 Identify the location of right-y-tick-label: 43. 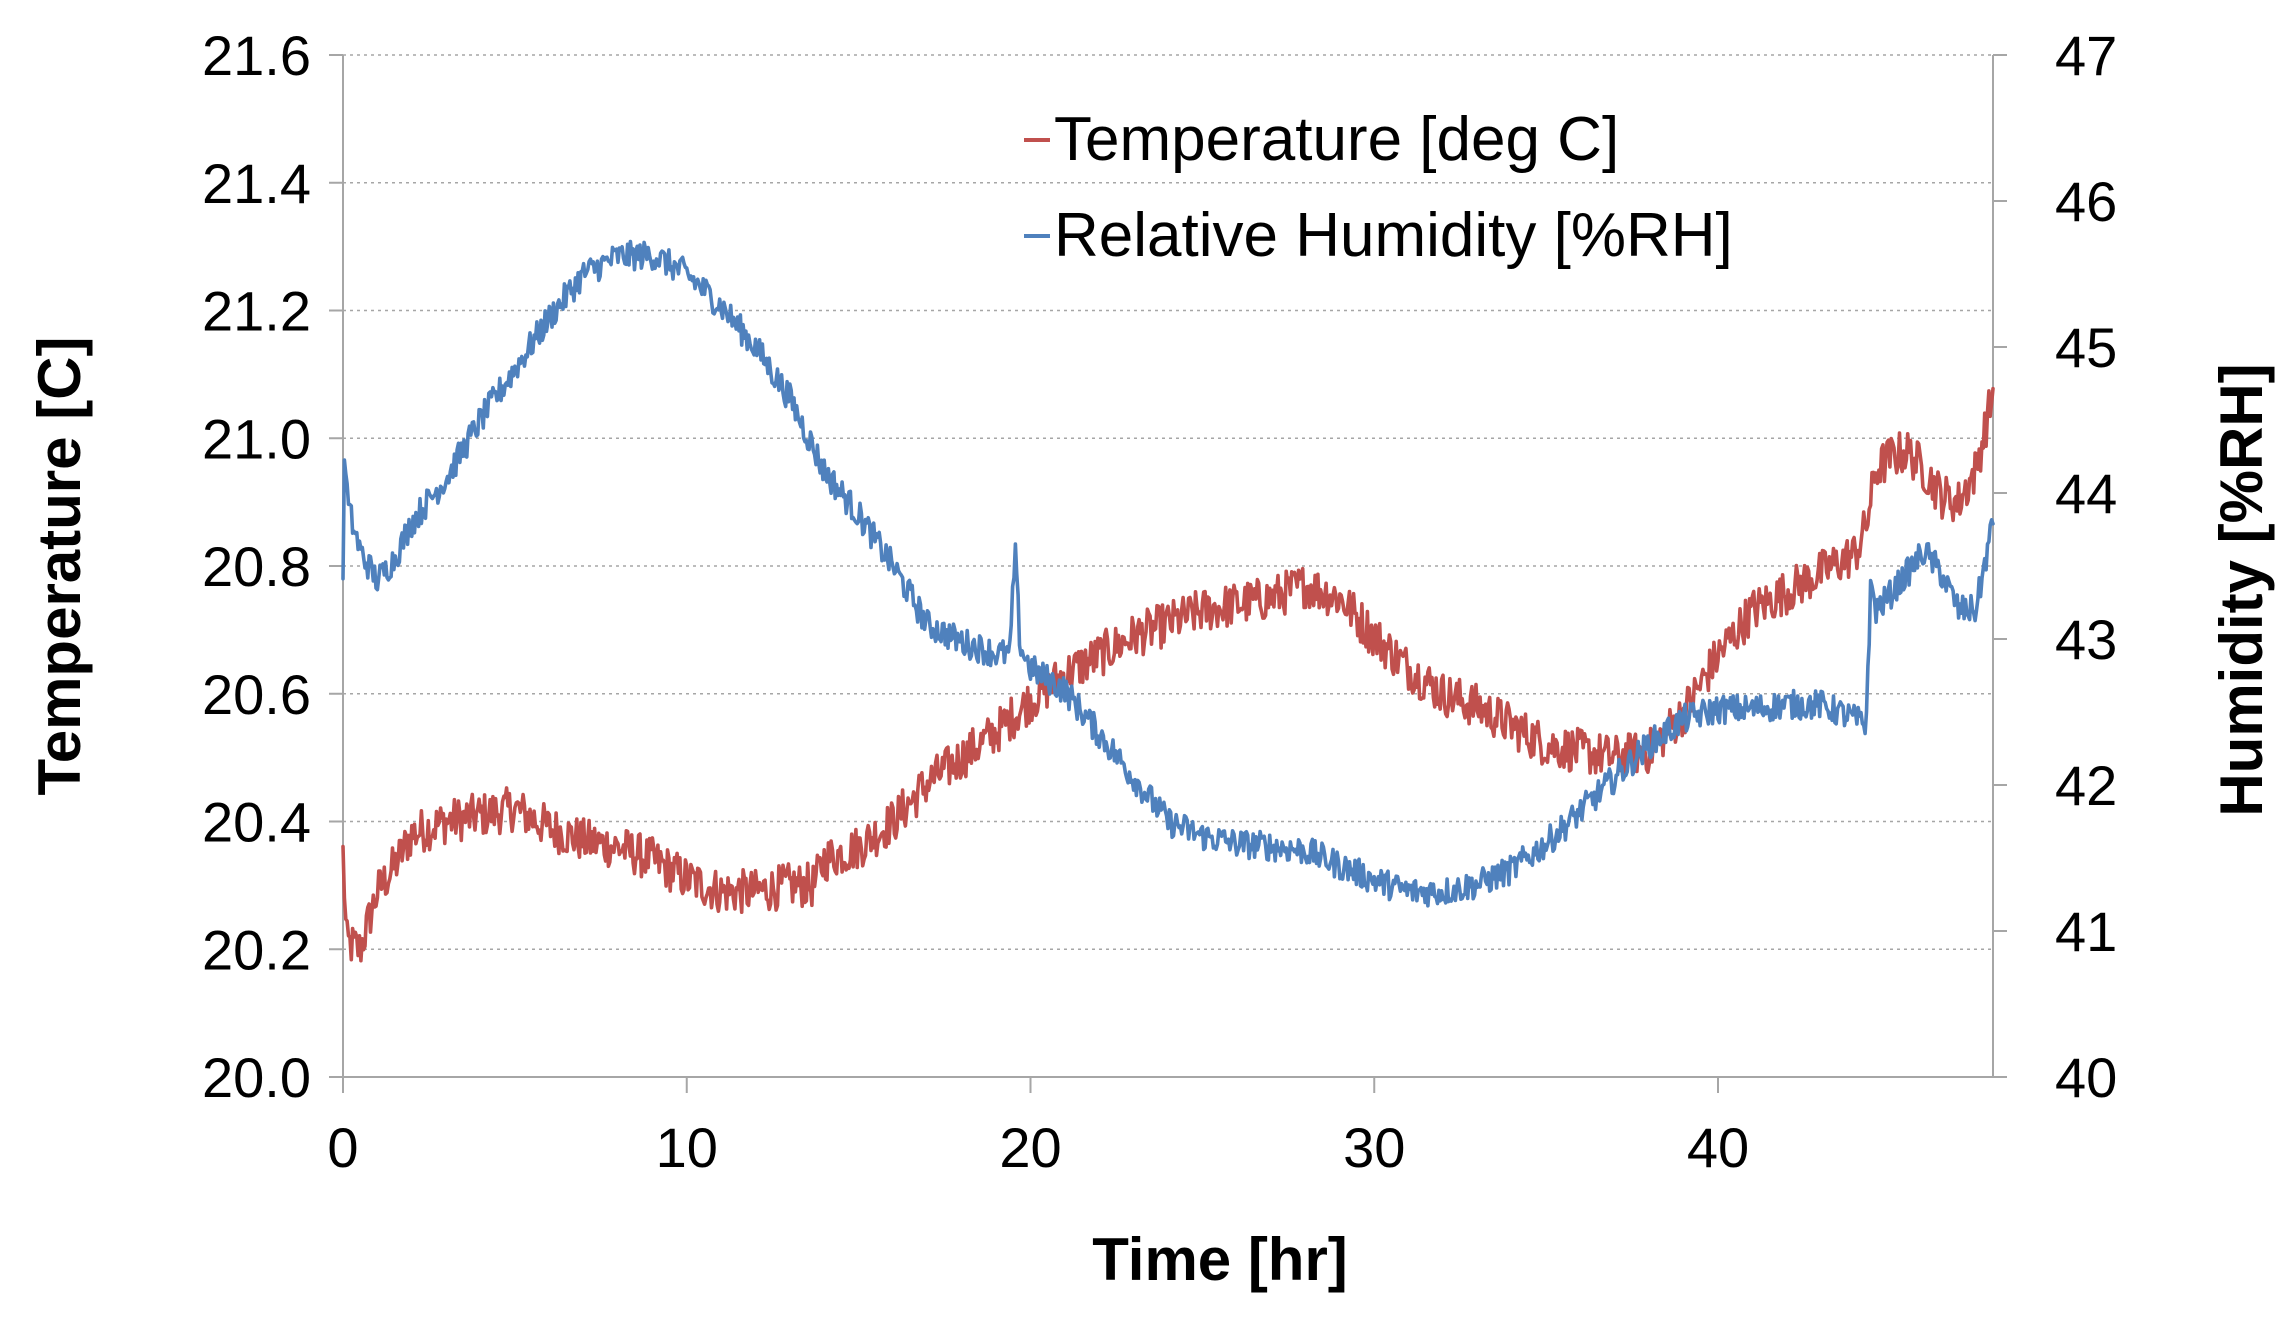
(2086, 639).